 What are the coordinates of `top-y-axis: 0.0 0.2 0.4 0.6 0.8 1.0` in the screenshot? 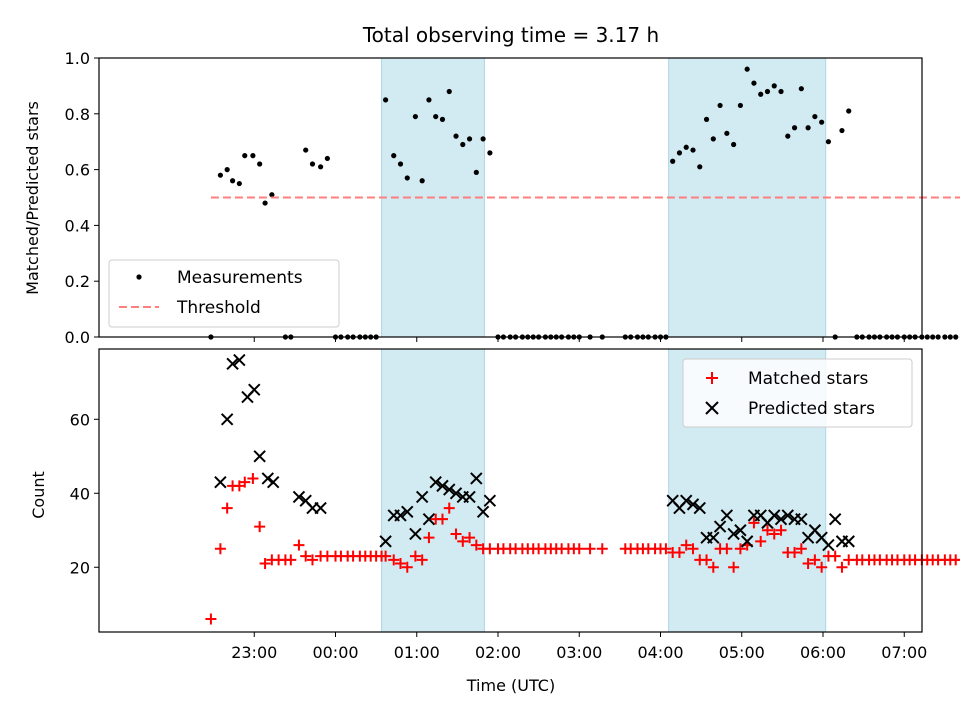 It's located at (82, 198).